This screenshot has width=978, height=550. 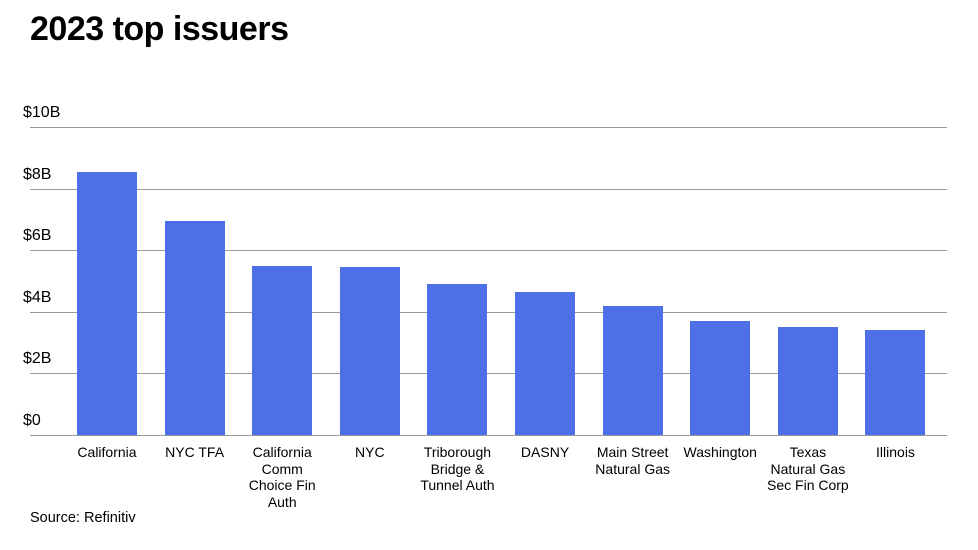 I want to click on x-tick-label: Main Street Natural Gas, so click(x=632, y=460).